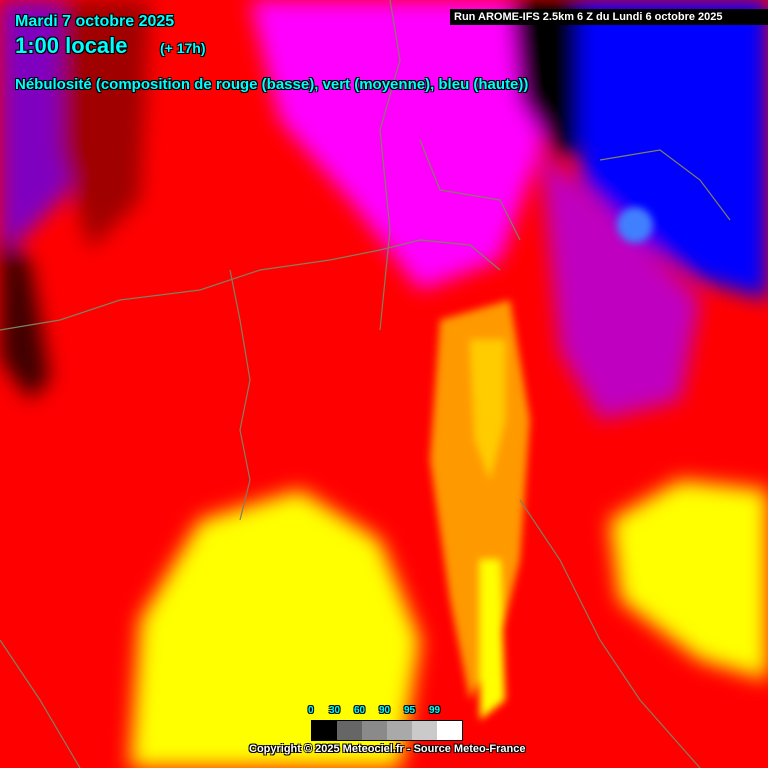 The image size is (768, 768). Describe the element at coordinates (689, 580) in the screenshot. I see `yellow-se` at that location.